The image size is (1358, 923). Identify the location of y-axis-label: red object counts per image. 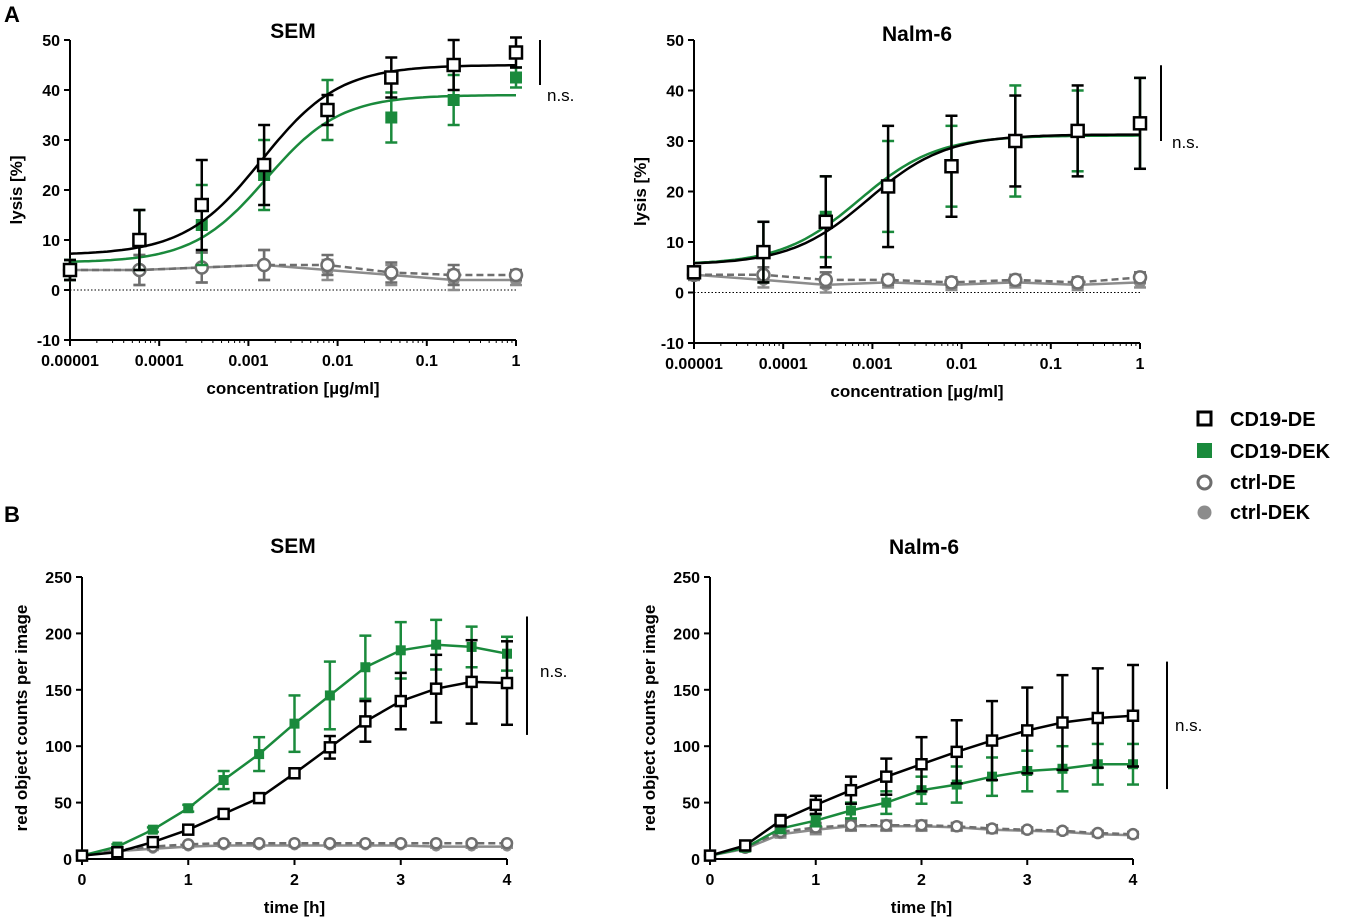
(21, 718).